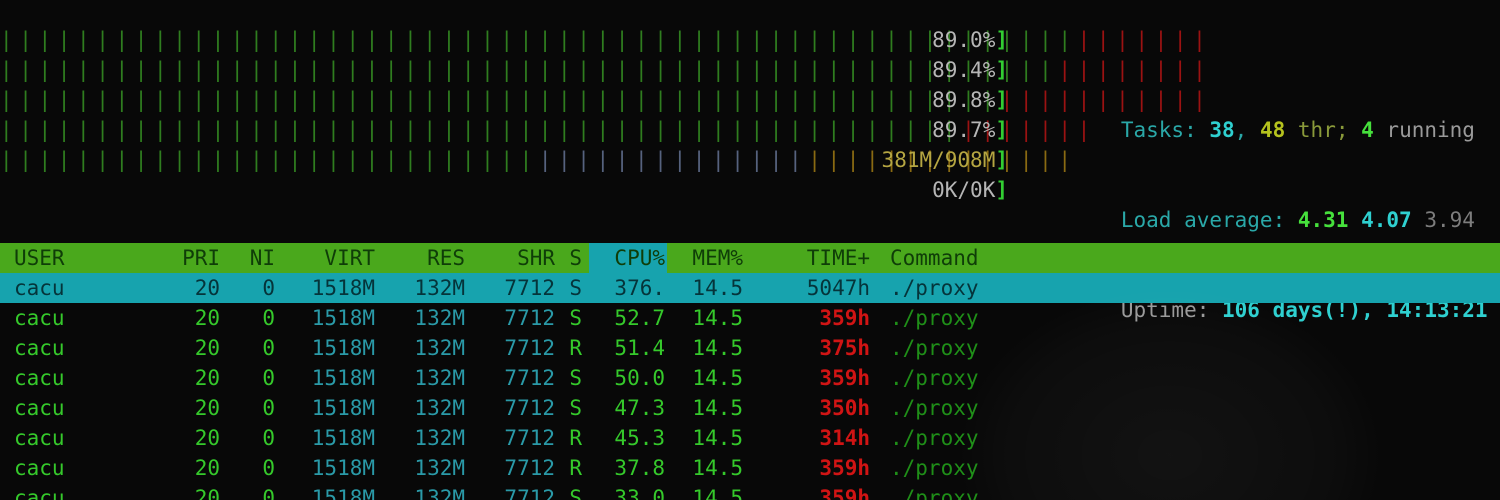 This screenshot has height=500, width=1500. Describe the element at coordinates (838, 258) in the screenshot. I see `column-header-time: TIME+` at that location.